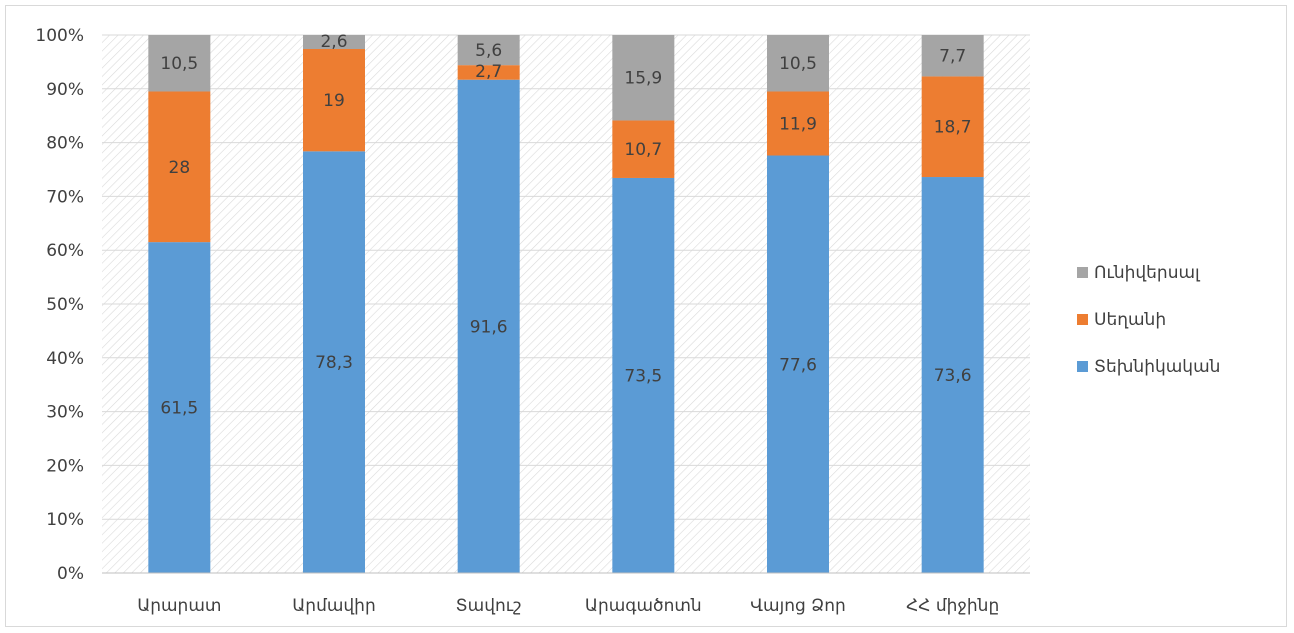 This screenshot has width=1294, height=633. I want to click on data-label: 15,9, so click(643, 79).